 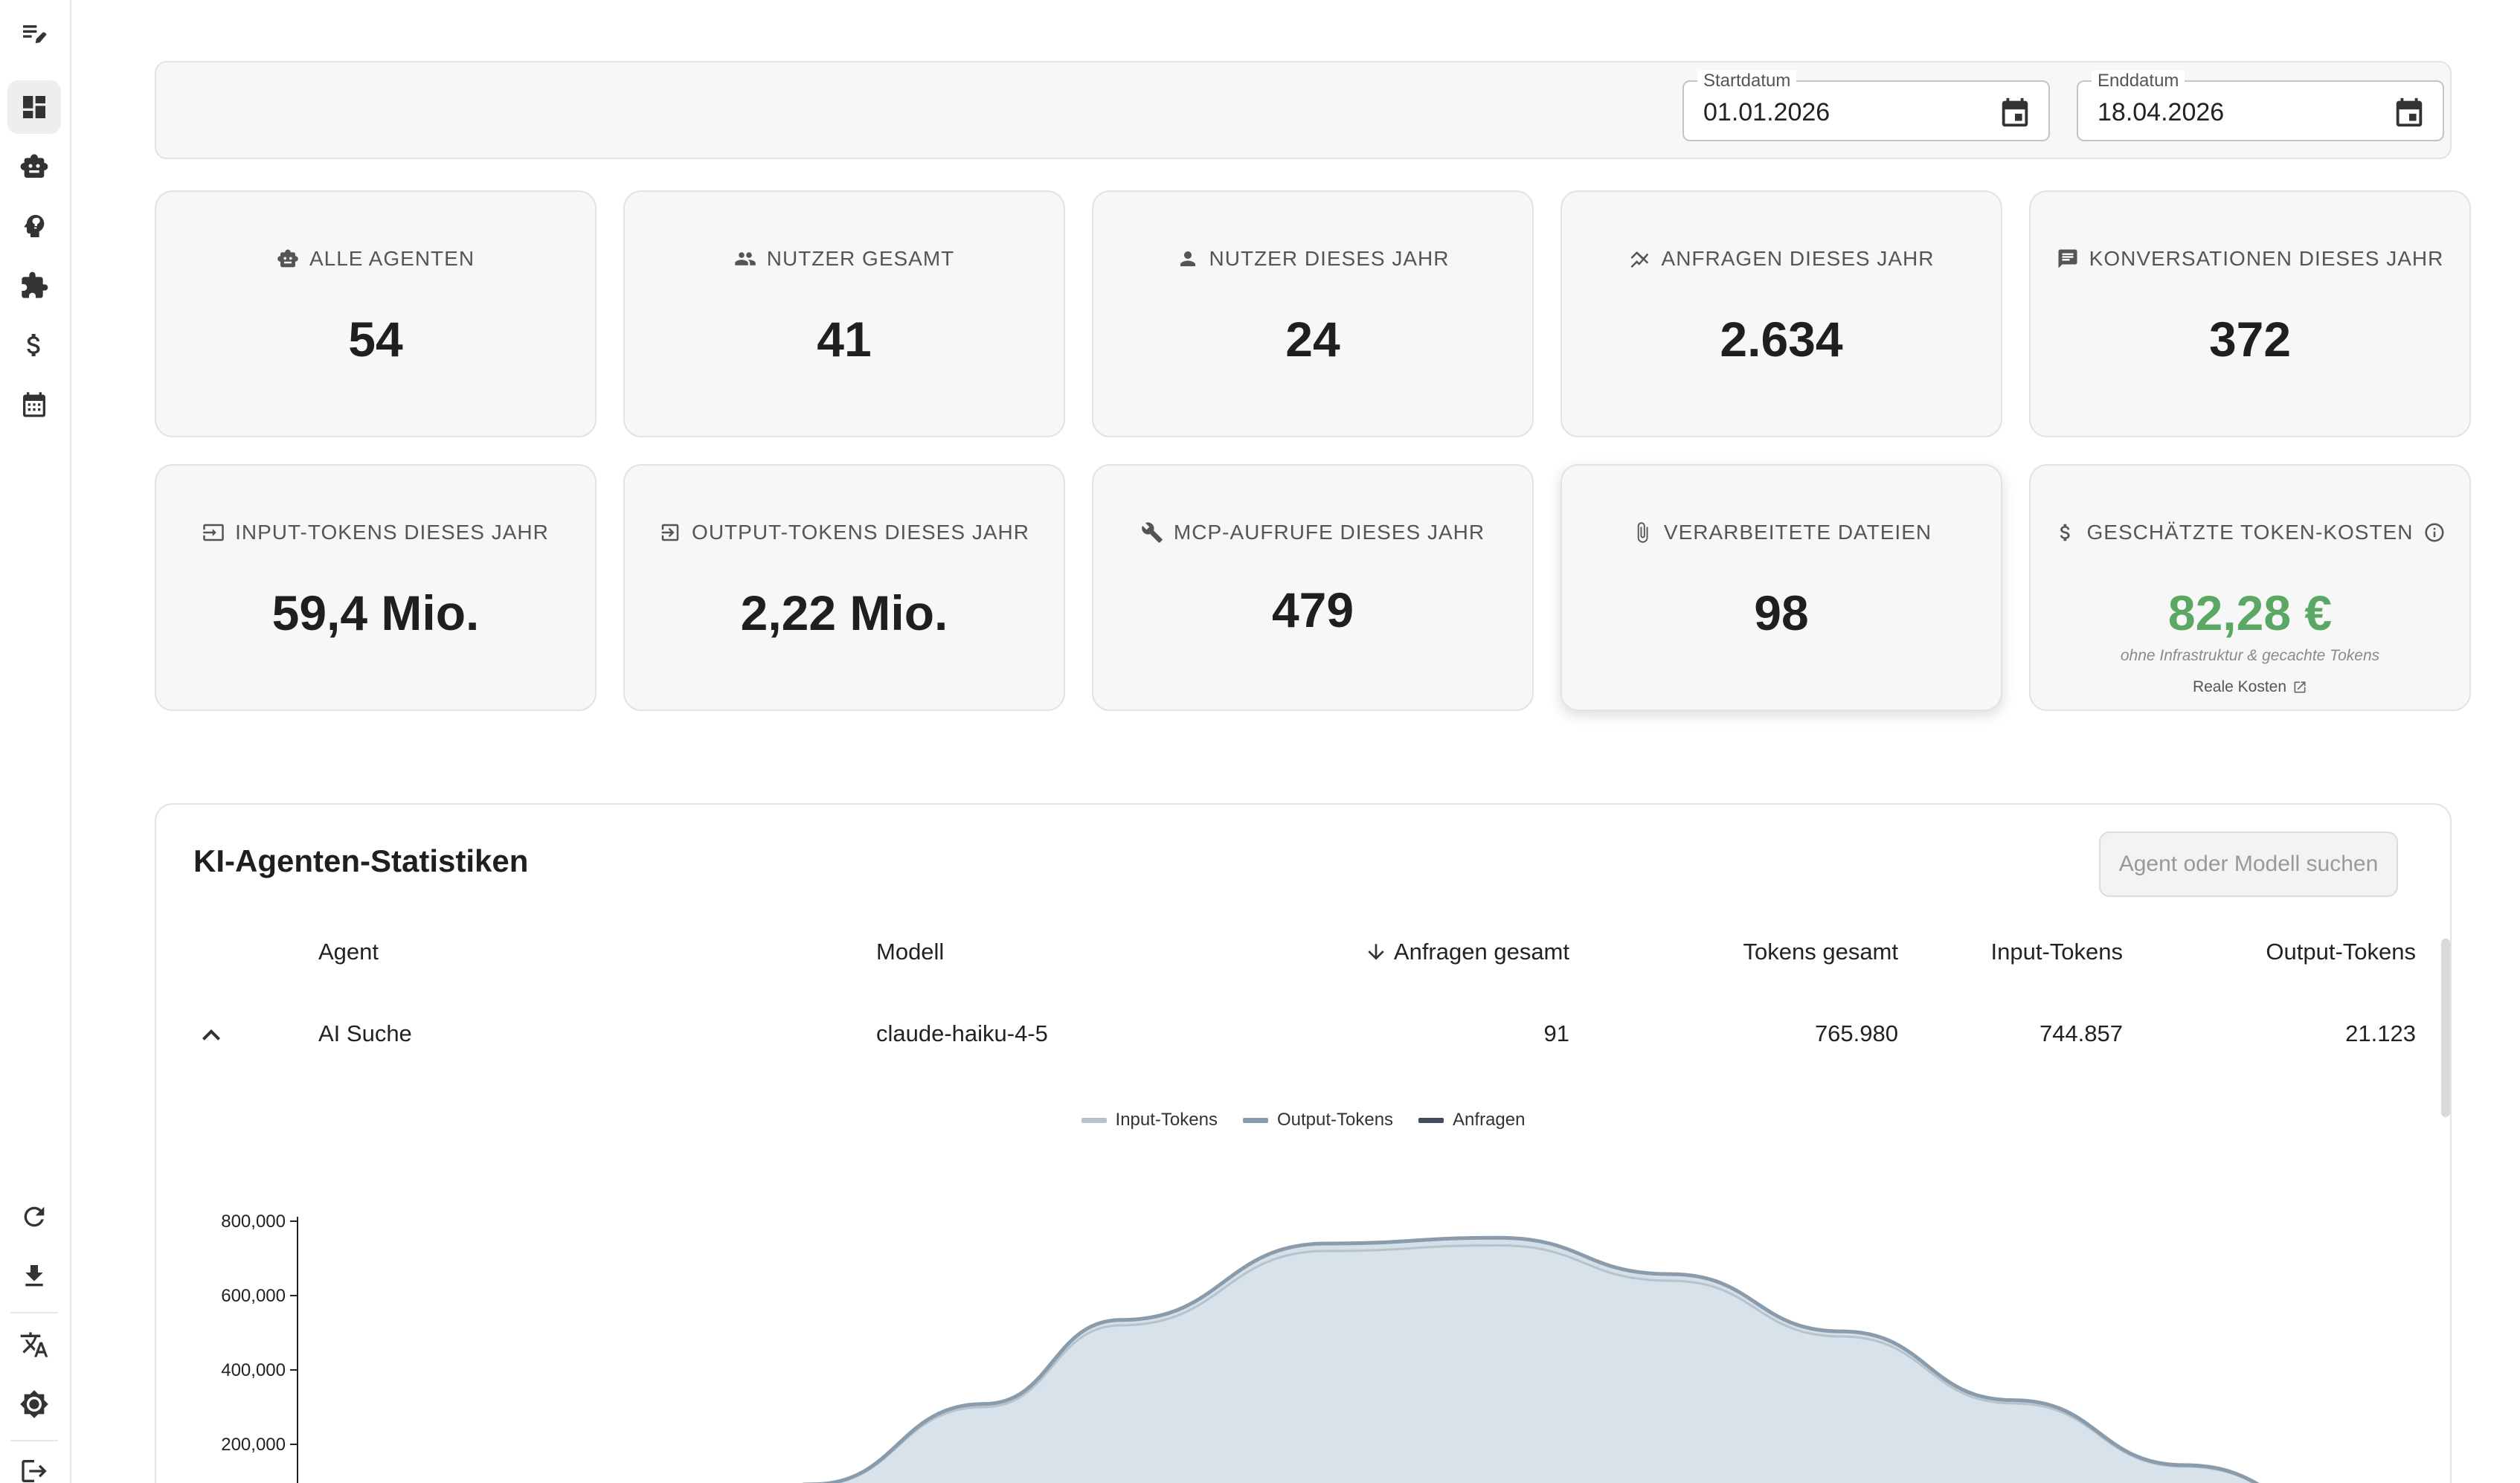 I want to click on chevron-up-icon, so click(x=211, y=1035).